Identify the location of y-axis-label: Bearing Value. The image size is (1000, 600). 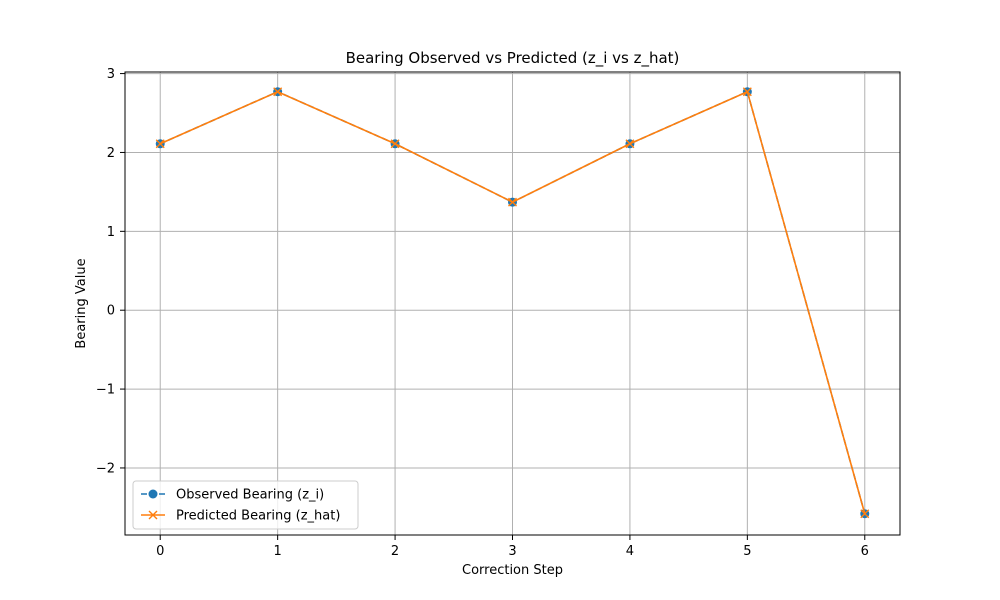
(81, 303).